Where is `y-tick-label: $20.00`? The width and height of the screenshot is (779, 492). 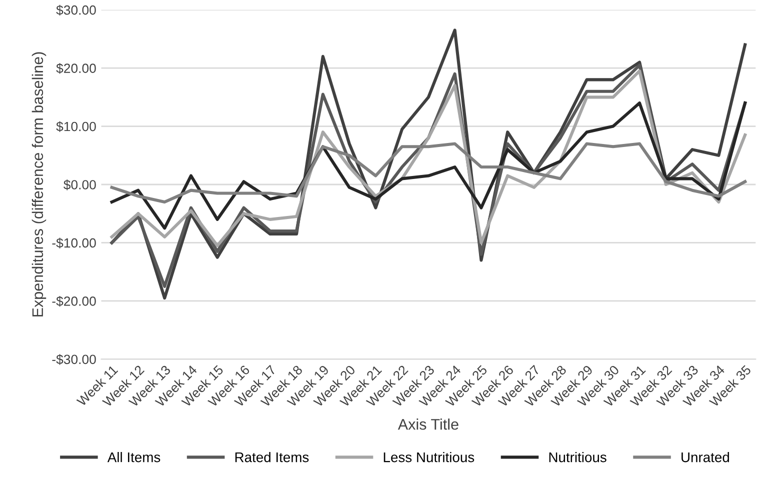 y-tick-label: $20.00 is located at coordinates (76, 68).